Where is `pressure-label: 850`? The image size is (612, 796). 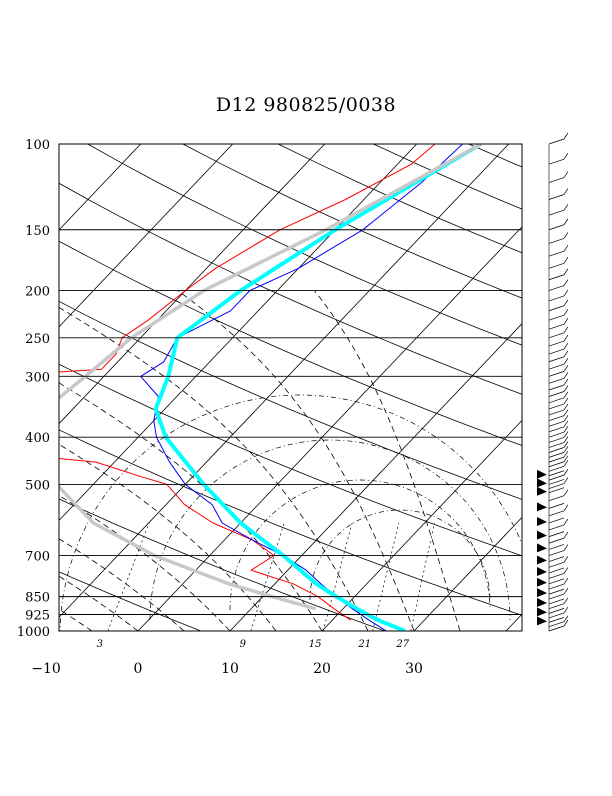
pressure-label: 850 is located at coordinates (37, 598).